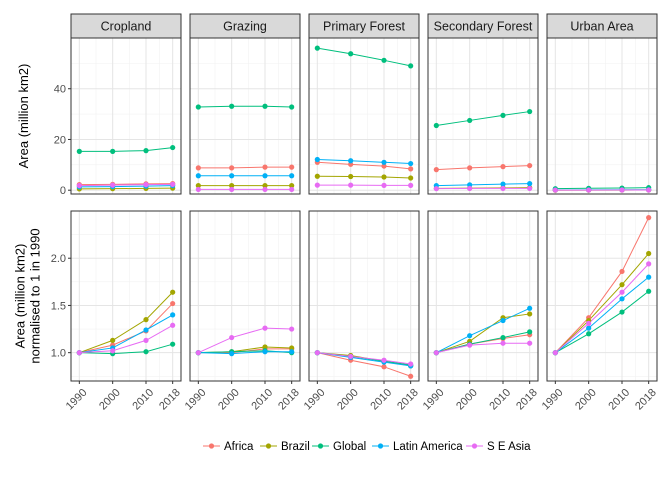  Describe the element at coordinates (295, 447) in the screenshot. I see `legend-label: Brazil` at that location.